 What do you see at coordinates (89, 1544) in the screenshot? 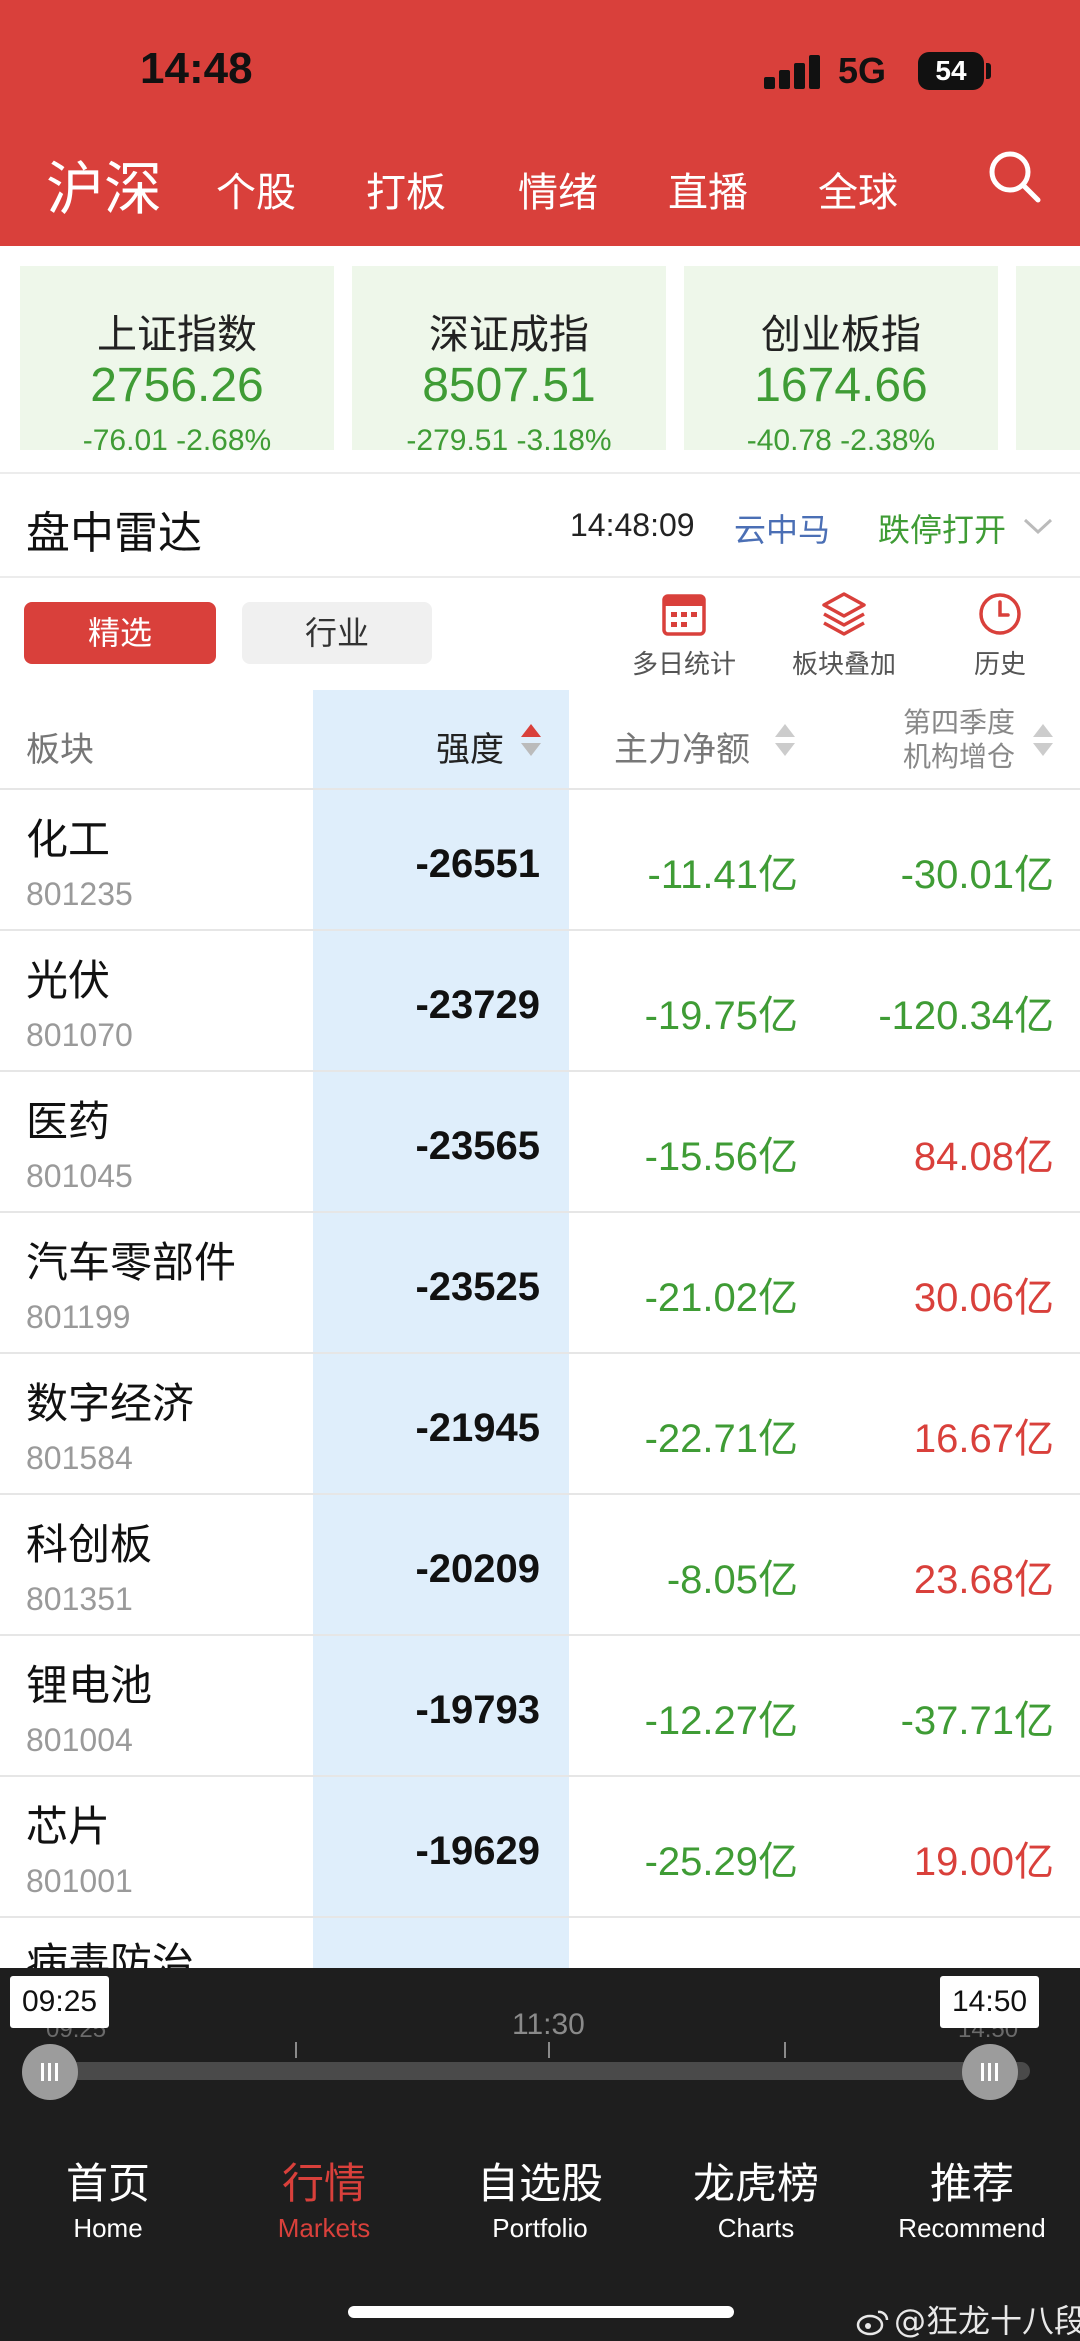
I see `sector-name: 科创板` at bounding box center [89, 1544].